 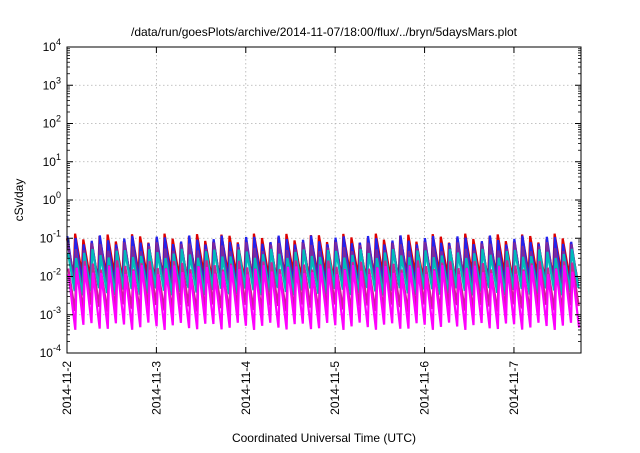 I want to click on x-tick-label: 2014-11-2, so click(x=67, y=388).